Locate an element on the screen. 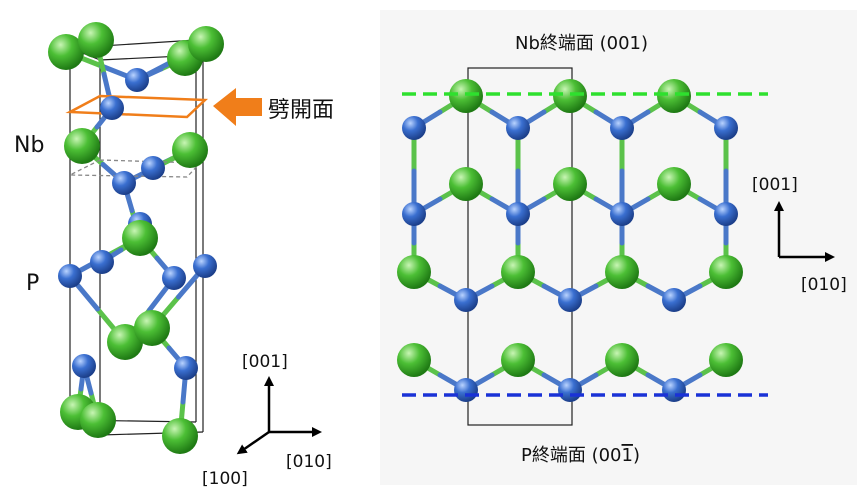 Image resolution: width=857 pixels, height=493 pixels. right-axis-arrows is located at coordinates (804, 231).